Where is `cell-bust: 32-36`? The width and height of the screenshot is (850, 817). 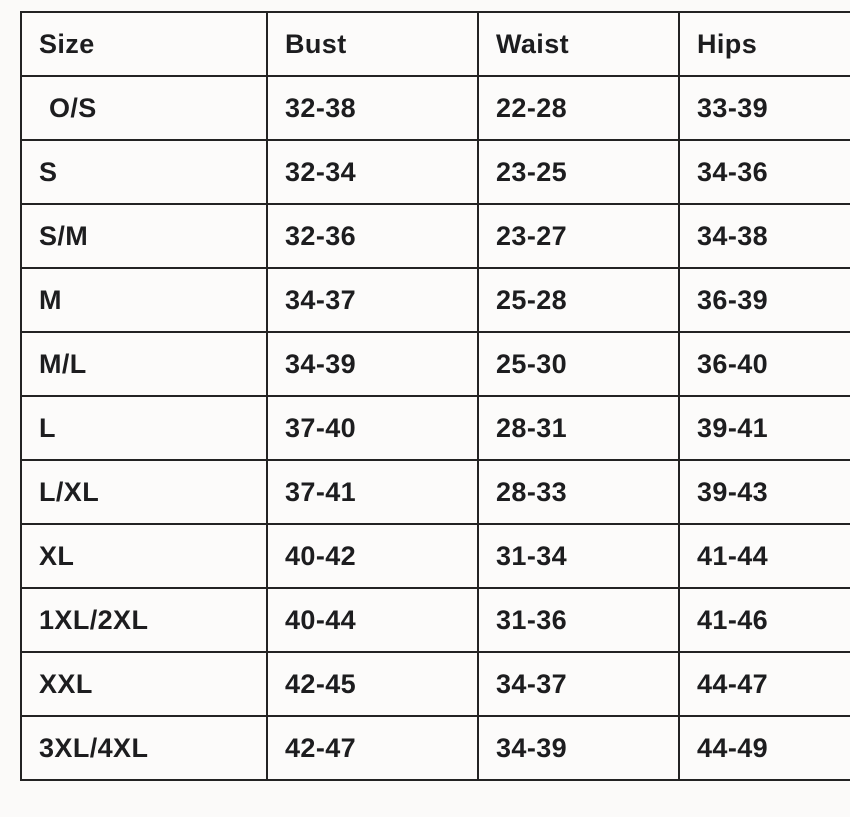
cell-bust: 32-36 is located at coordinates (372, 236).